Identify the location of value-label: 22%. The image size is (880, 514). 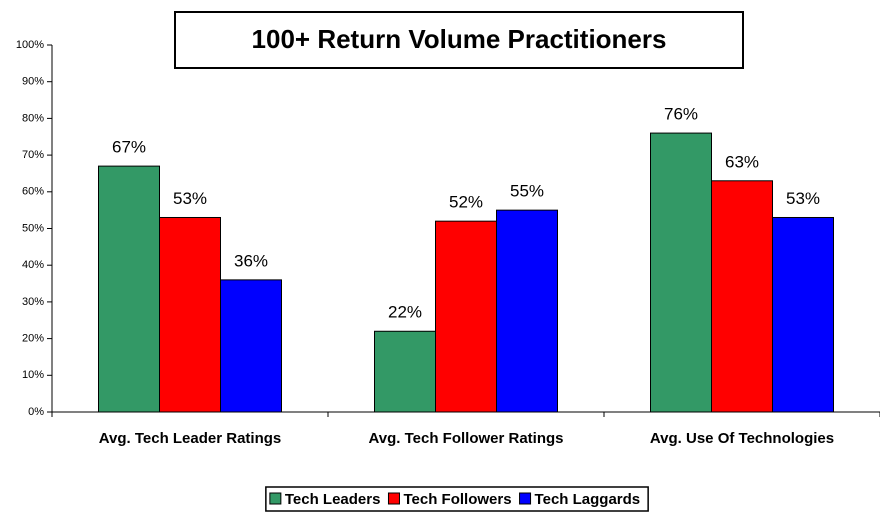
(405, 312).